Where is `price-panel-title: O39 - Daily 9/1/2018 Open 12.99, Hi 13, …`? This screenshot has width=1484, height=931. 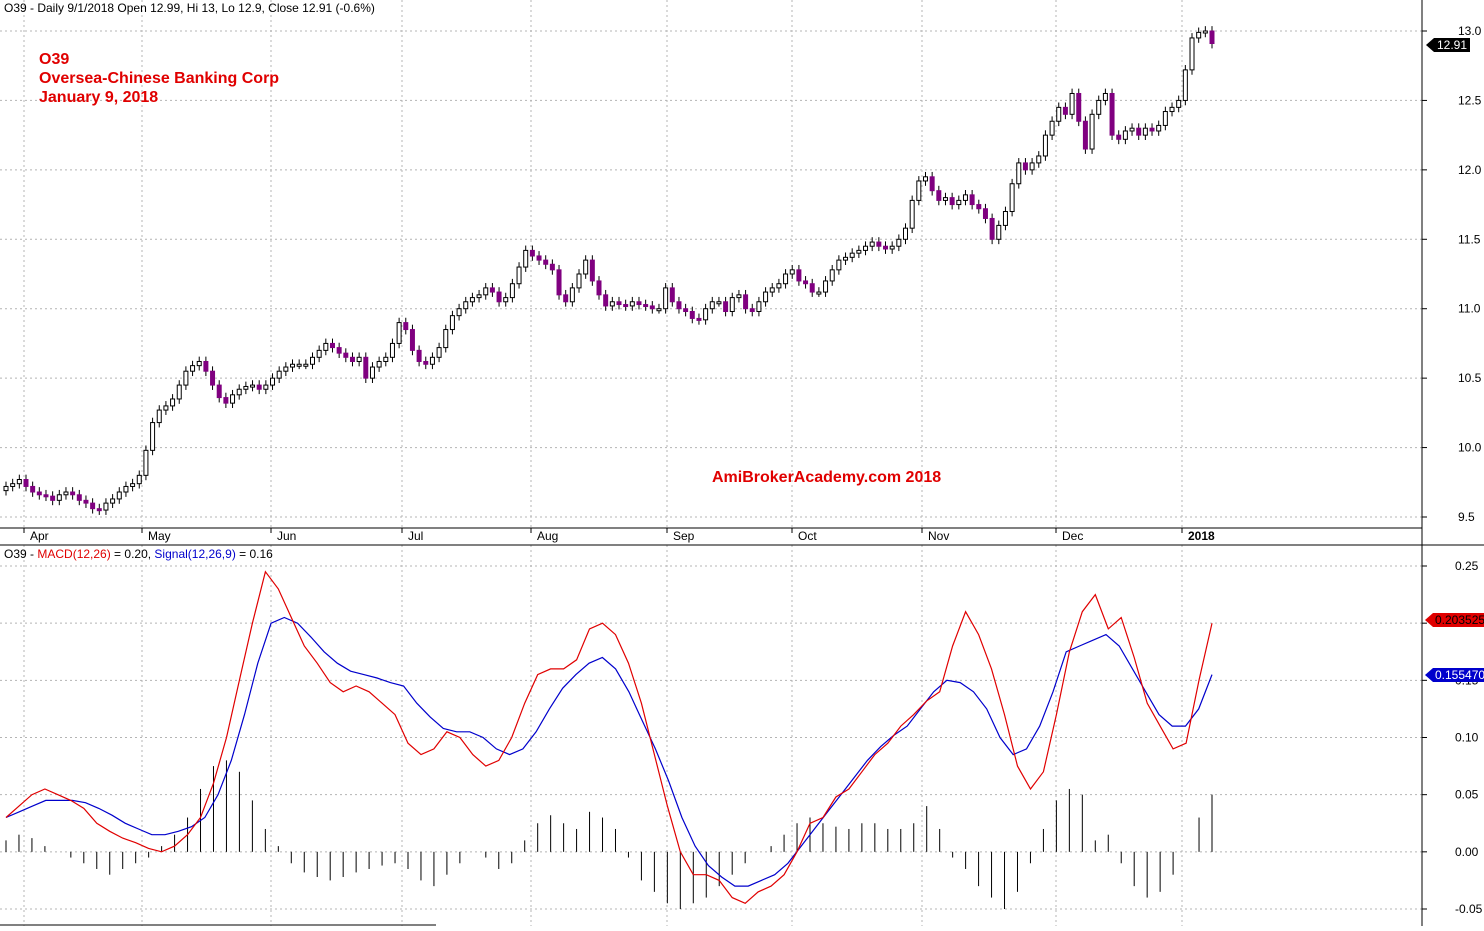 price-panel-title: O39 - Daily 9/1/2018 Open 12.99, Hi 13, … is located at coordinates (189, 8).